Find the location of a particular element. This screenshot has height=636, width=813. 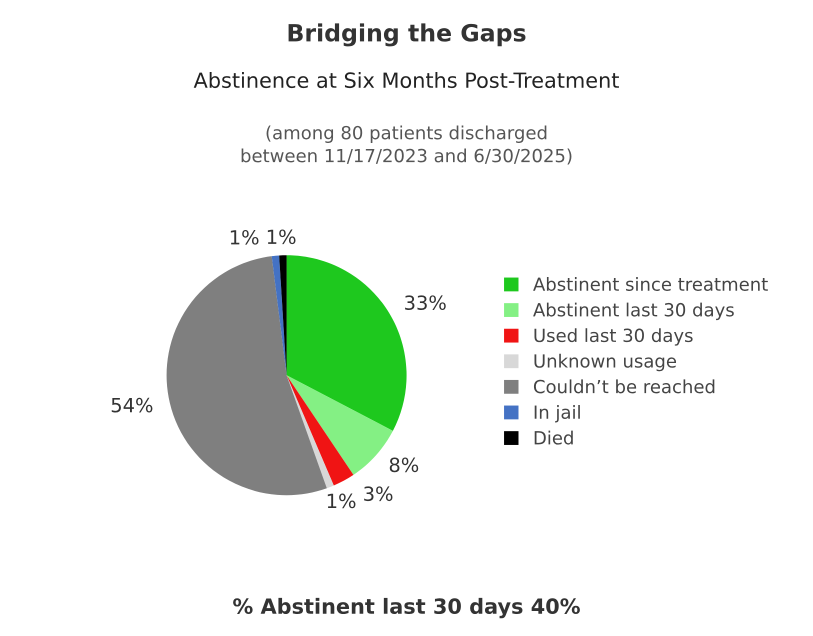

chart-subtitle: Abstinence at Six Months Post-Treatment is located at coordinates (406, 80).